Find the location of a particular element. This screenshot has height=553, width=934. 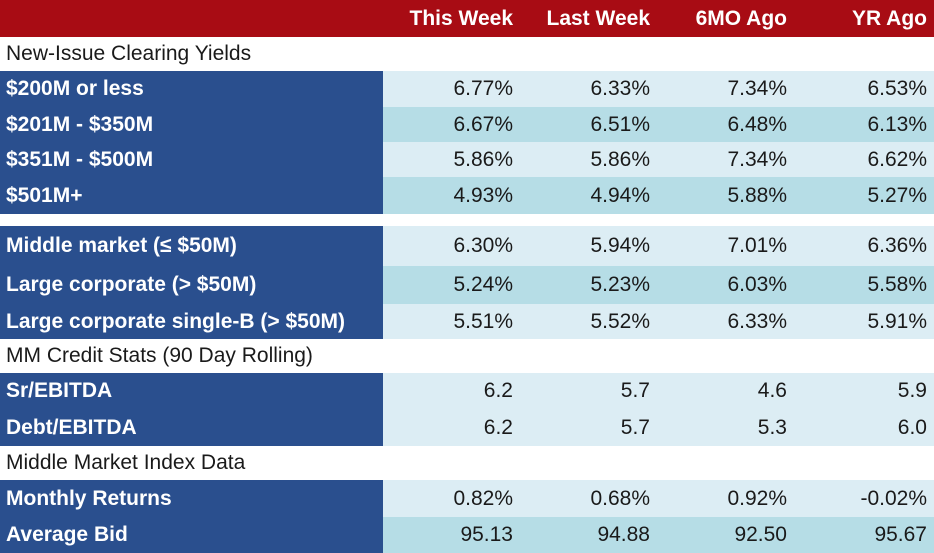

row-label: Monthly Returns is located at coordinates (191, 498).